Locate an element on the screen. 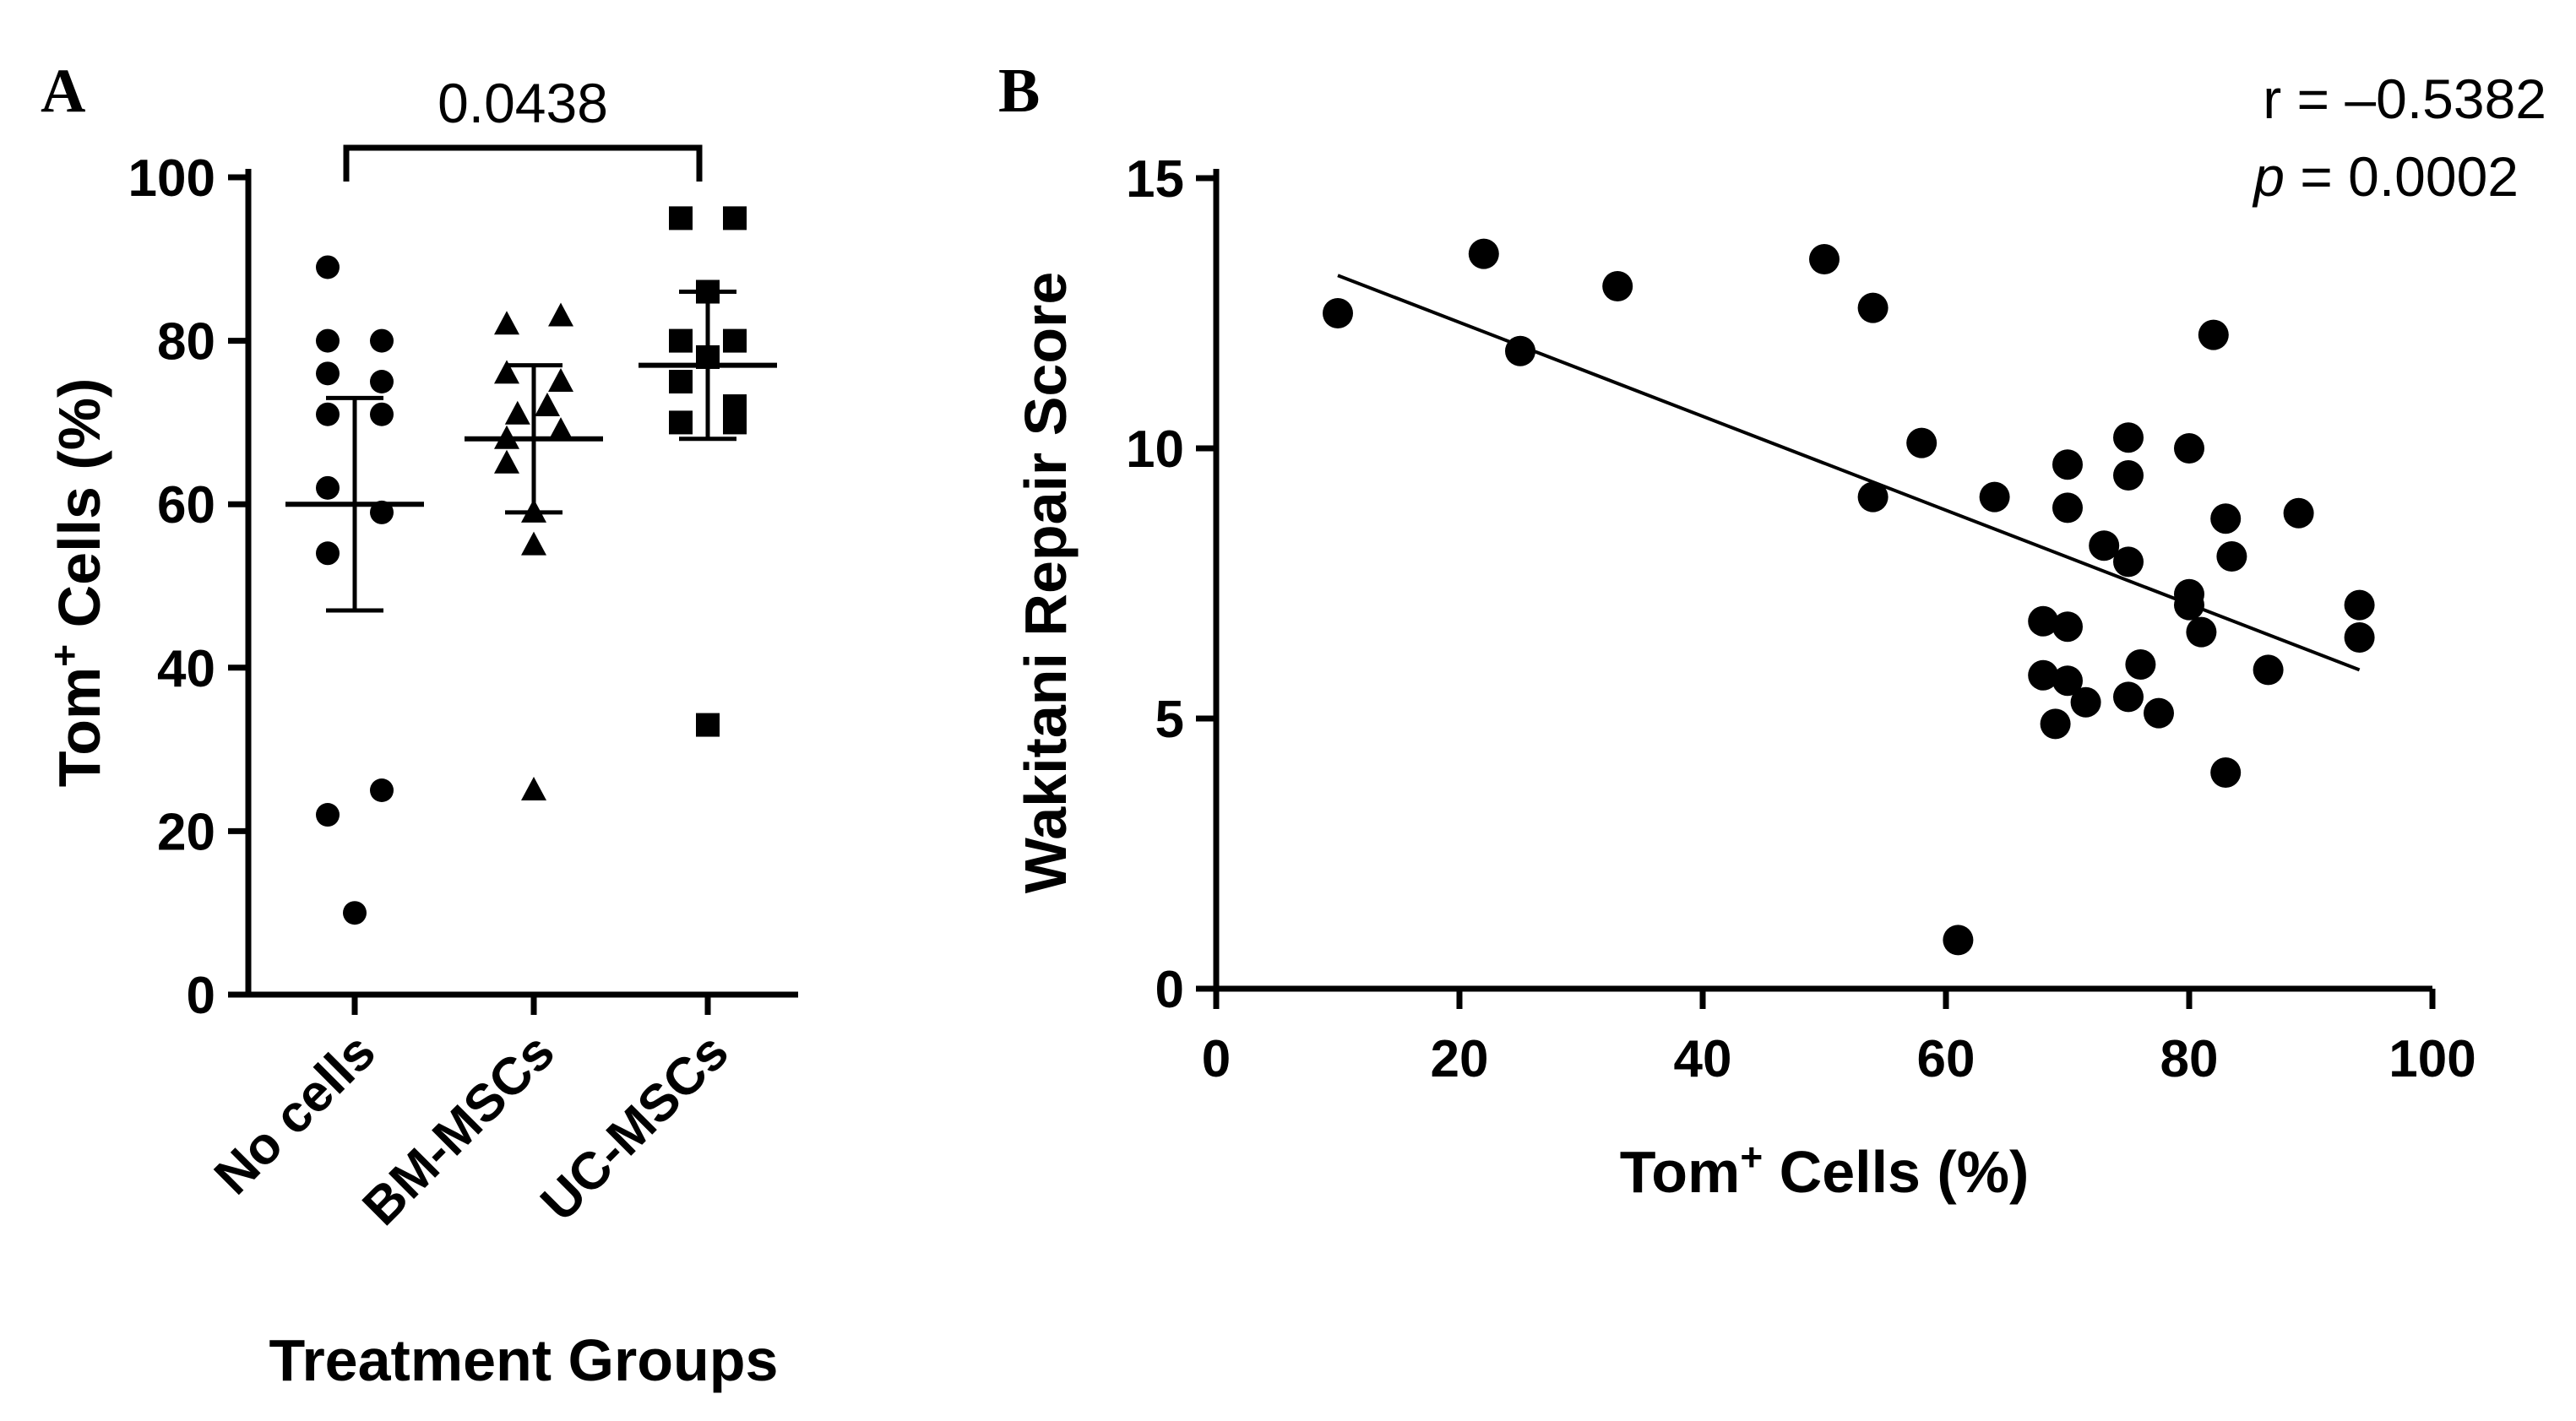 The height and width of the screenshot is (1421, 2576). x-tick-label: 100 is located at coordinates (2432, 1059).